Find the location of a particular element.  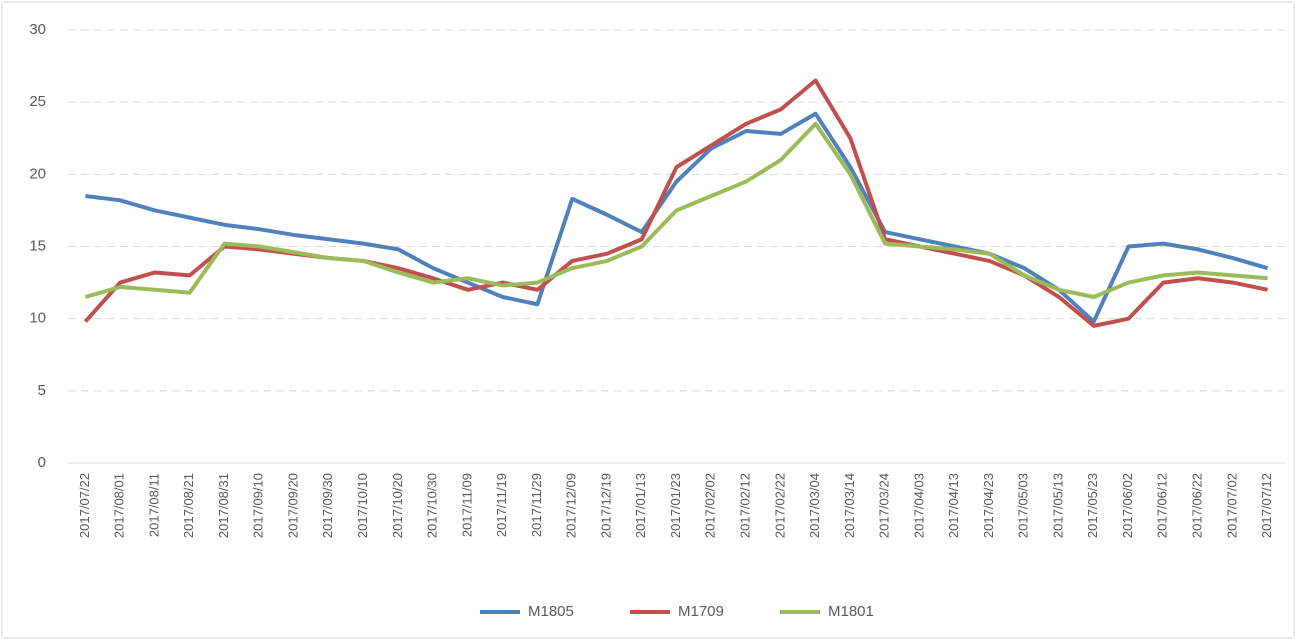

x-tick-label: 2017/04/23 is located at coordinates (988, 505).